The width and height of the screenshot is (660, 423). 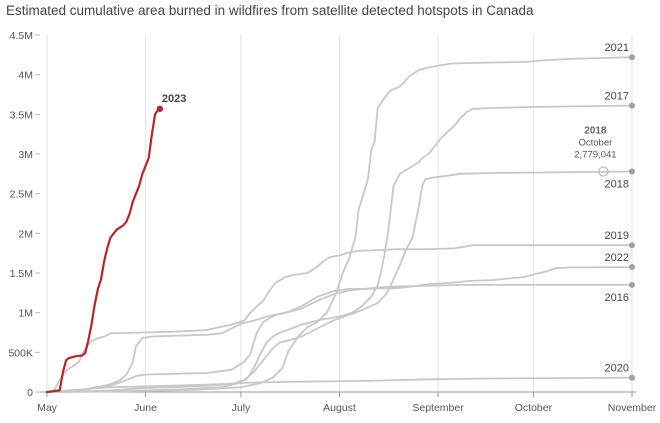 I want to click on x-tick-label: November, so click(x=632, y=408).